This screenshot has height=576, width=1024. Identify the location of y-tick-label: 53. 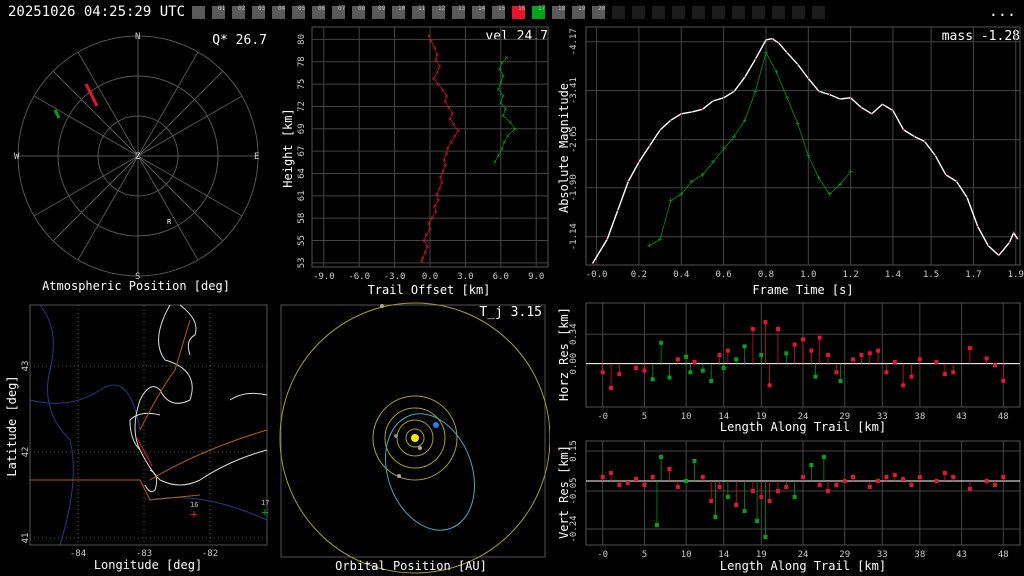
(302, 262).